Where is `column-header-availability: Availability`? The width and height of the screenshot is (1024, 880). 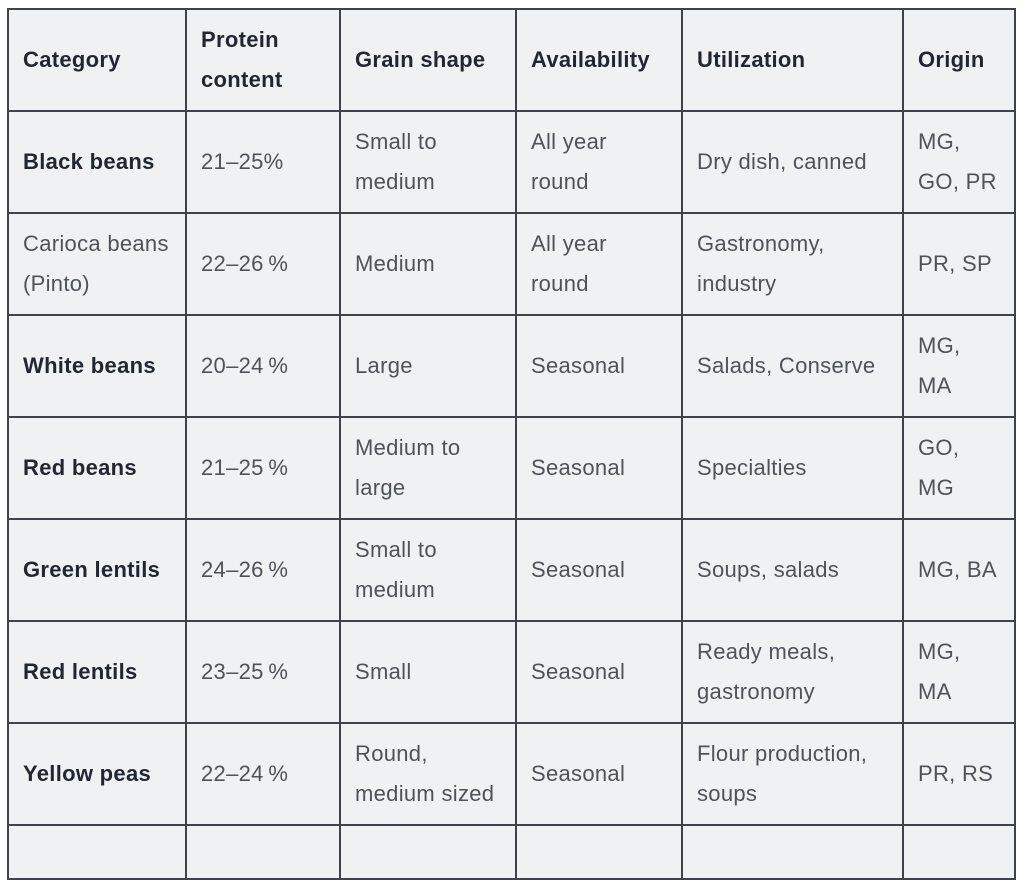 column-header-availability: Availability is located at coordinates (599, 60).